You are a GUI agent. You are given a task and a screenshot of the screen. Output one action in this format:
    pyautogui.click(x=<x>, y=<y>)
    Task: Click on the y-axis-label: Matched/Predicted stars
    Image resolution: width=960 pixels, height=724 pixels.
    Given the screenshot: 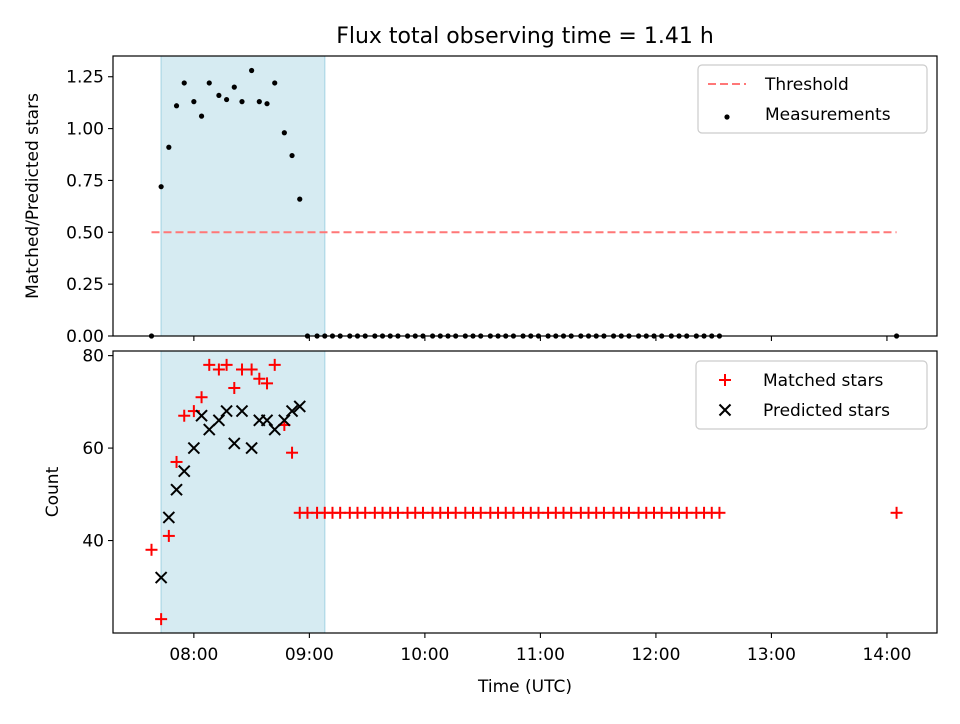 What is the action you would take?
    pyautogui.click(x=33, y=196)
    